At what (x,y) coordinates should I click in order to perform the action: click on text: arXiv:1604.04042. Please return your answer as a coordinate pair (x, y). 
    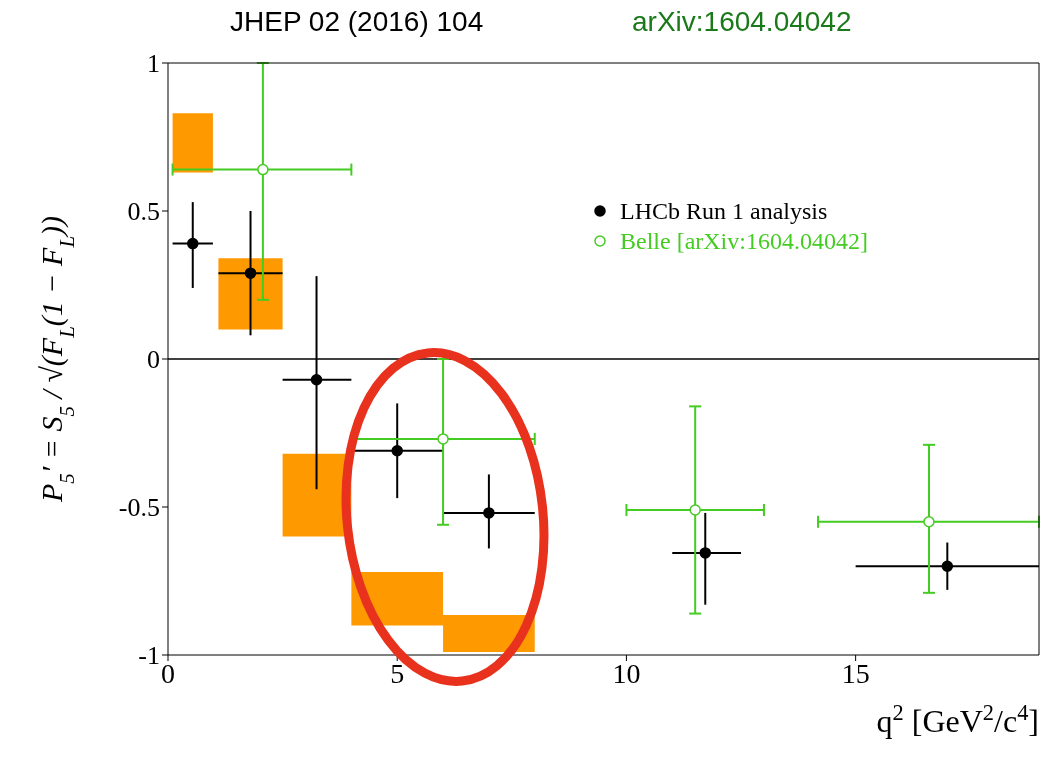
    Looking at the image, I should click on (742, 22).